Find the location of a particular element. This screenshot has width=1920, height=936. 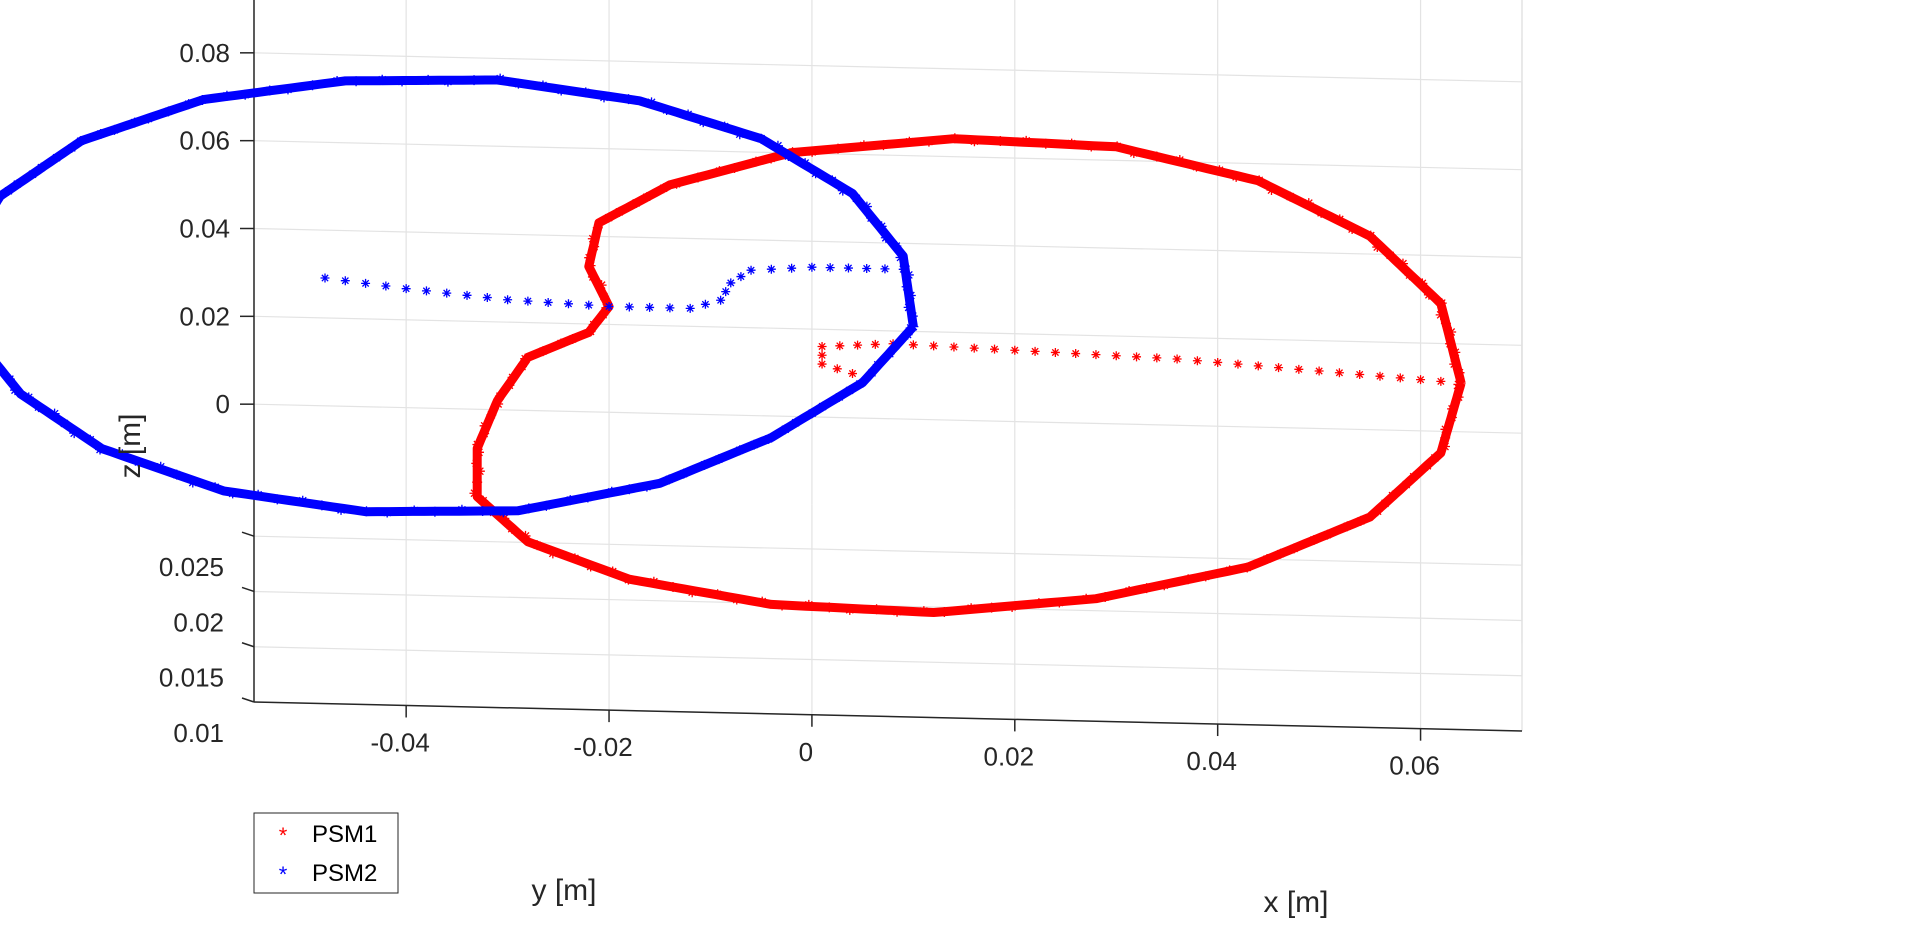

y-tick-mark is located at coordinates (248, 645).